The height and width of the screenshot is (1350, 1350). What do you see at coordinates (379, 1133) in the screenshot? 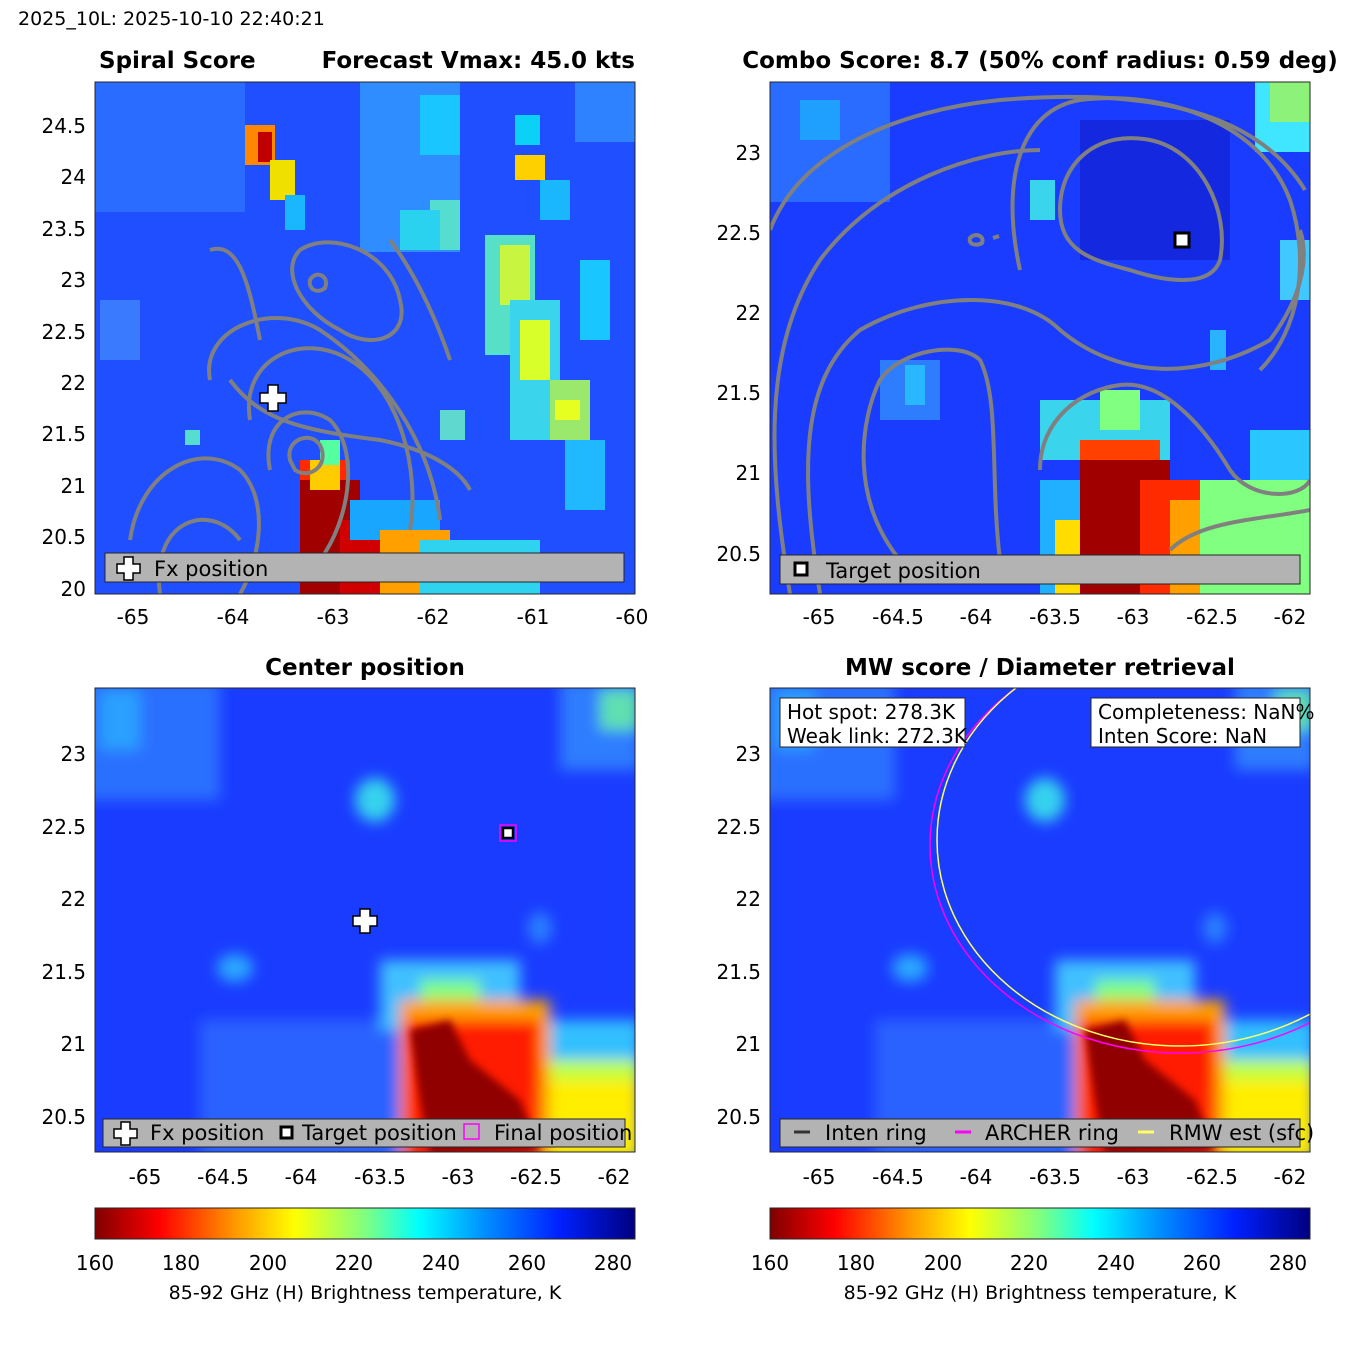
I see `center-legend-target: Target position` at bounding box center [379, 1133].